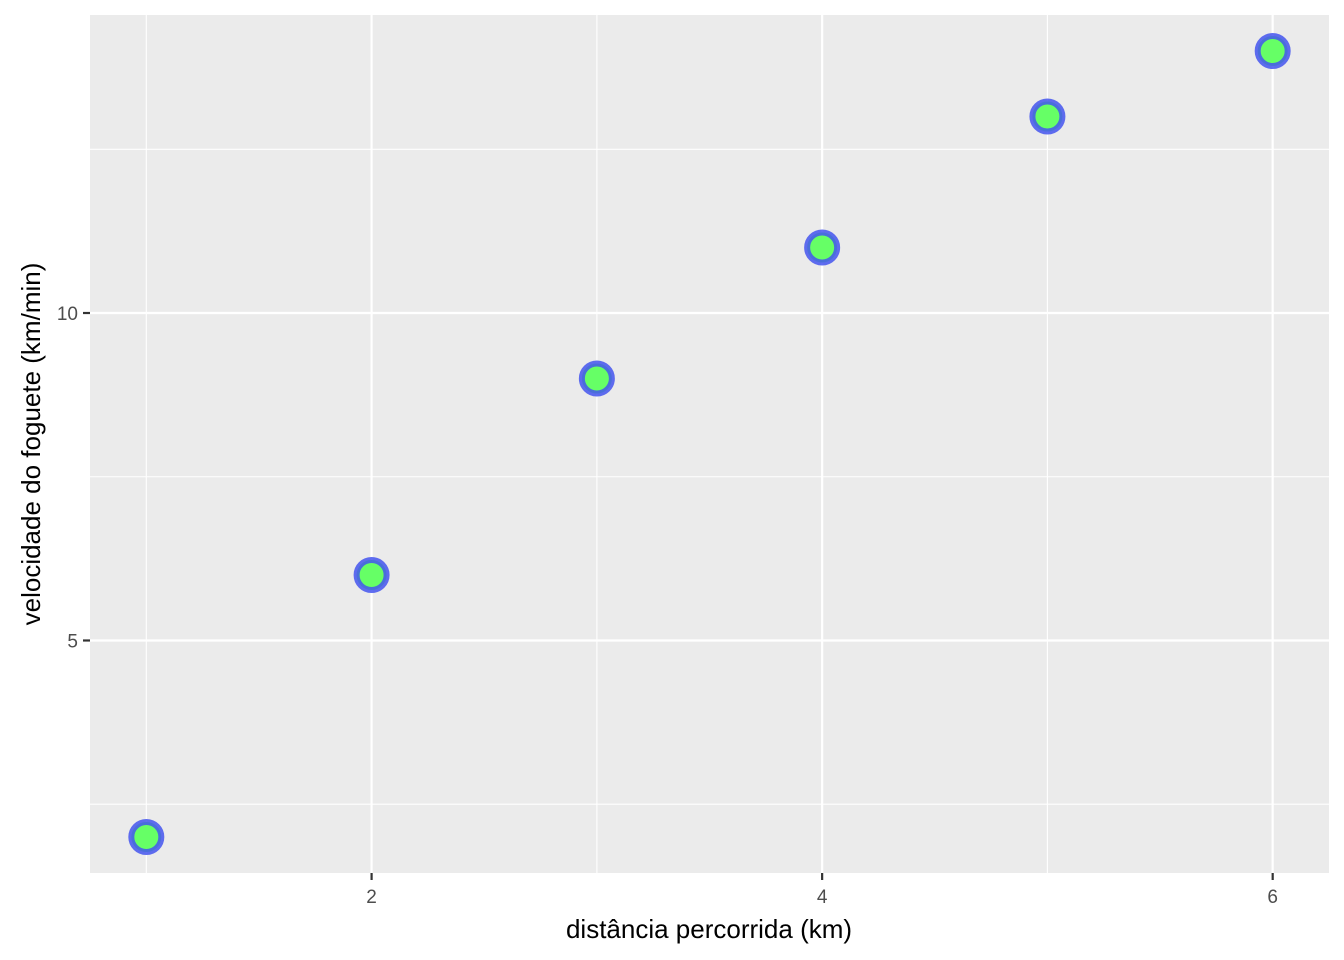 This screenshot has width=1344, height=960. I want to click on x-tick-label: 6, so click(1272, 897).